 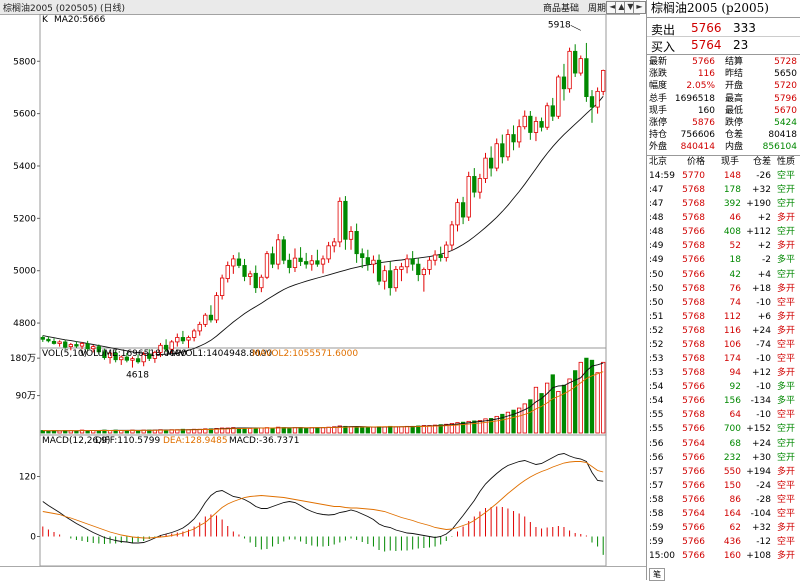 What do you see at coordinates (724, 233) in the screenshot?
I see `tick-row: :48 5766 408 +112 空开` at bounding box center [724, 233].